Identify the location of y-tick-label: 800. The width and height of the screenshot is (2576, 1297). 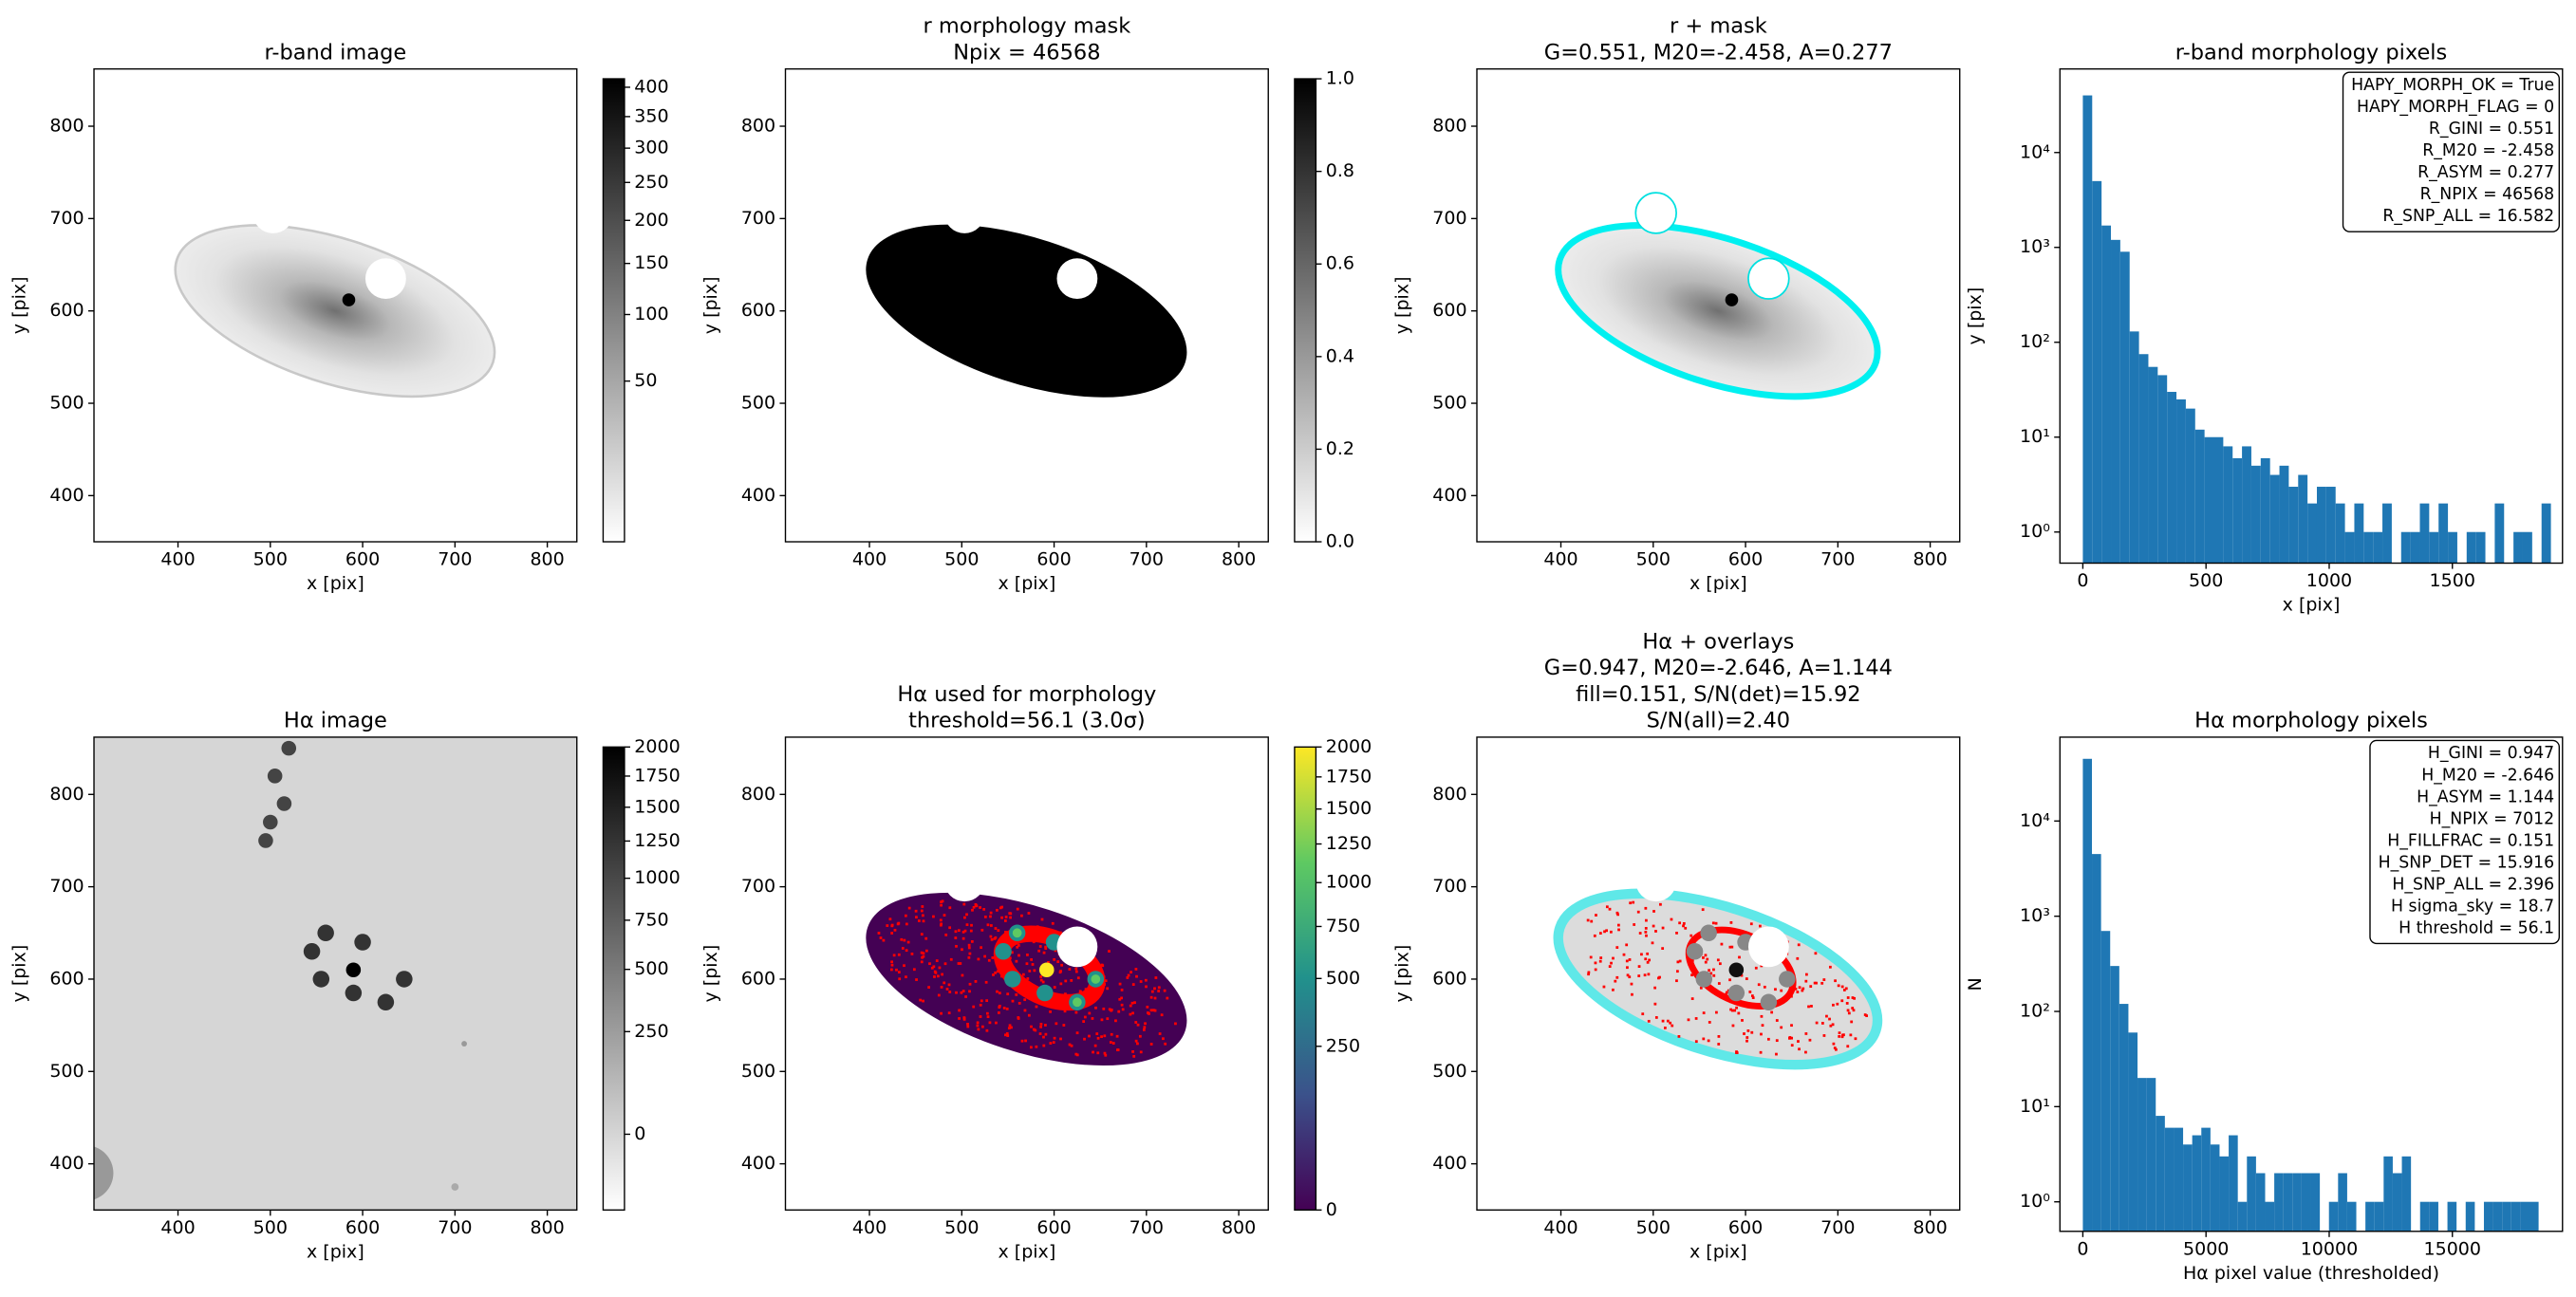
(758, 126).